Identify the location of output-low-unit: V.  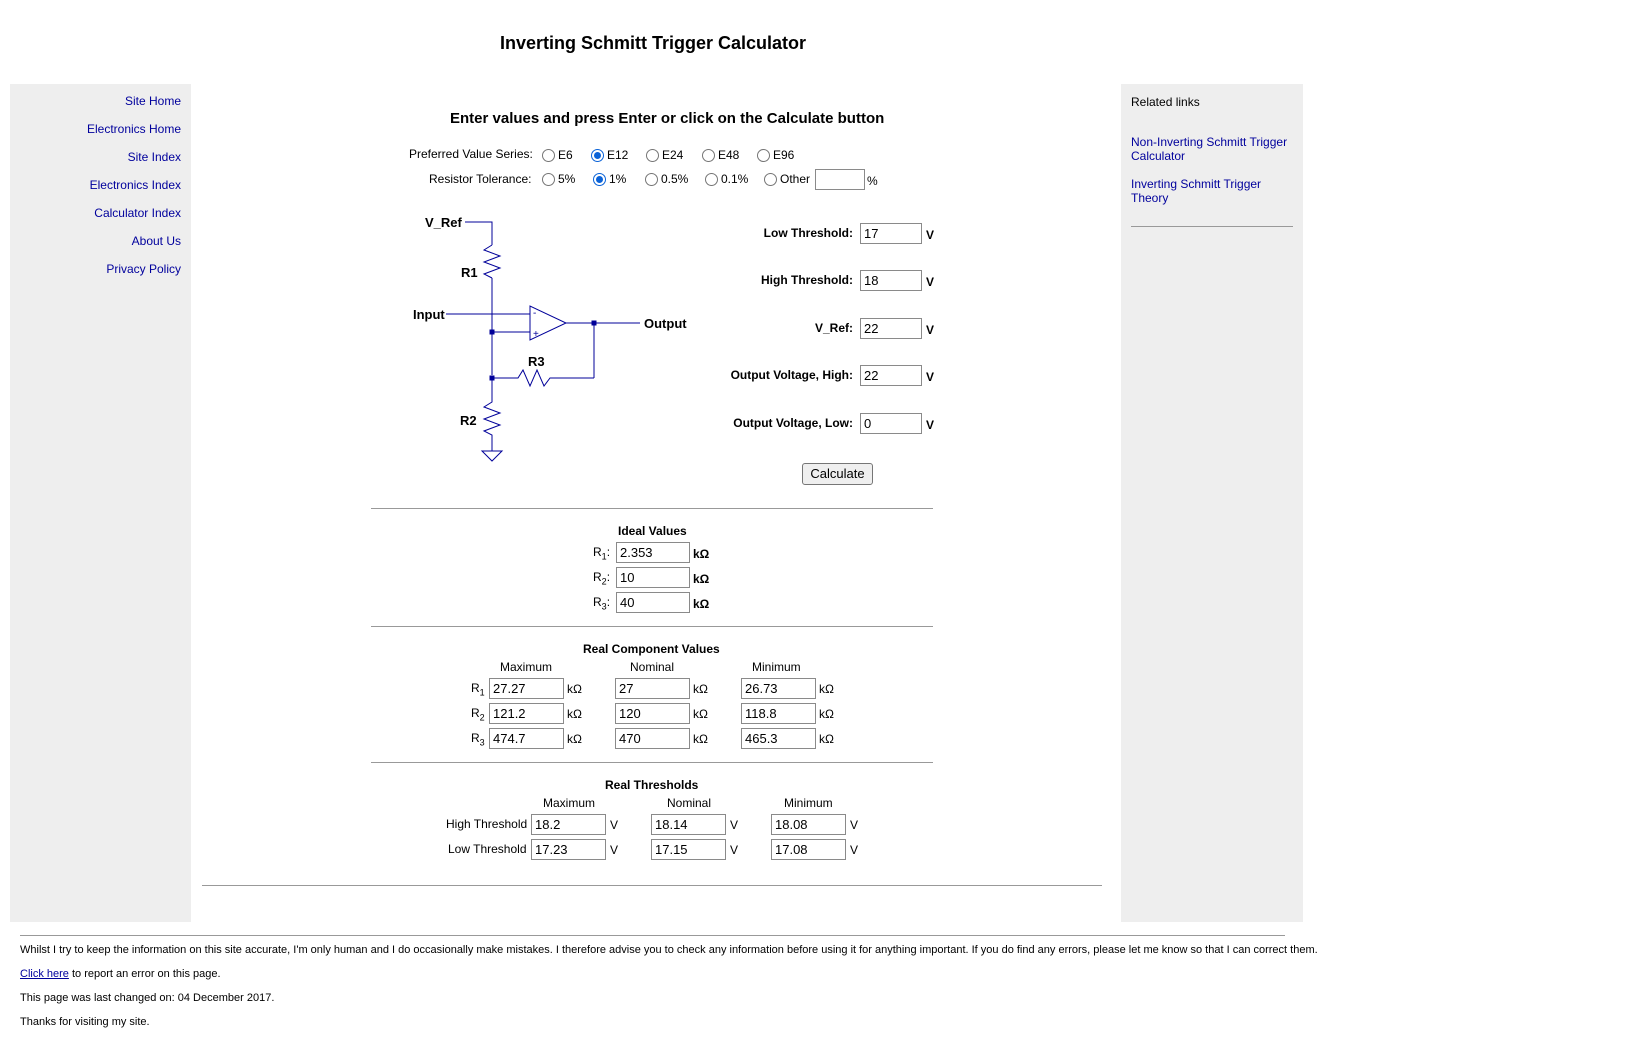
(930, 425).